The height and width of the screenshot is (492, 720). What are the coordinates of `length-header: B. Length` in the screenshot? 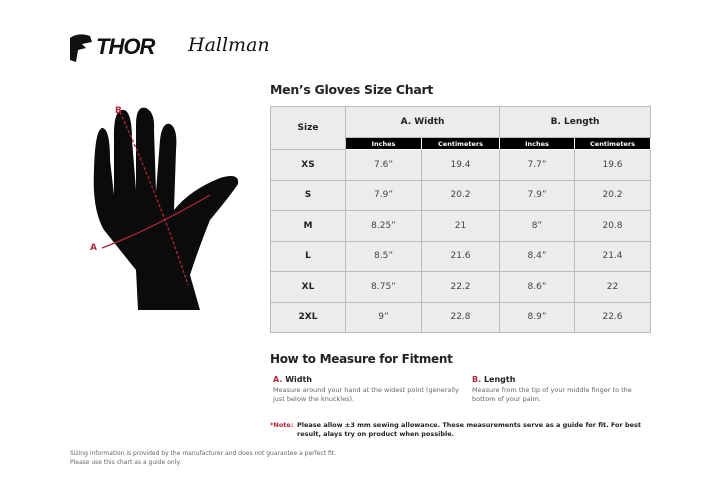 It's located at (575, 122).